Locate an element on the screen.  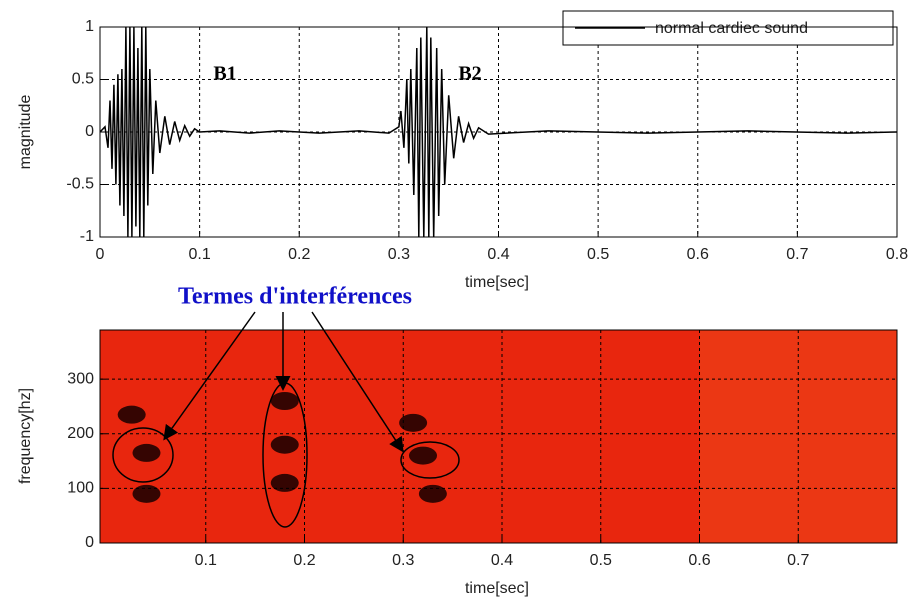
y-tick-label: 300 is located at coordinates (80, 378).